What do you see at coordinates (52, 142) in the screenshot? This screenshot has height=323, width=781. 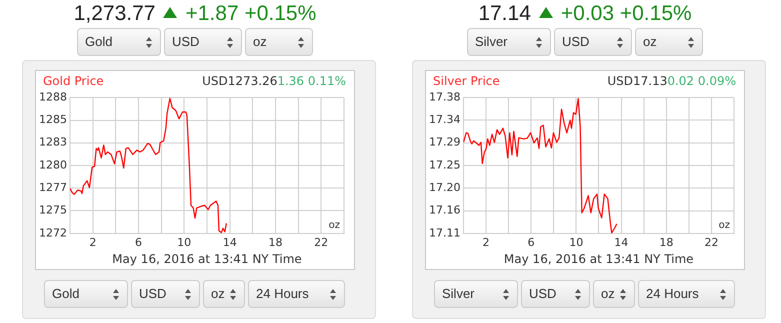 I see `y-tick-label: 1283` at bounding box center [52, 142].